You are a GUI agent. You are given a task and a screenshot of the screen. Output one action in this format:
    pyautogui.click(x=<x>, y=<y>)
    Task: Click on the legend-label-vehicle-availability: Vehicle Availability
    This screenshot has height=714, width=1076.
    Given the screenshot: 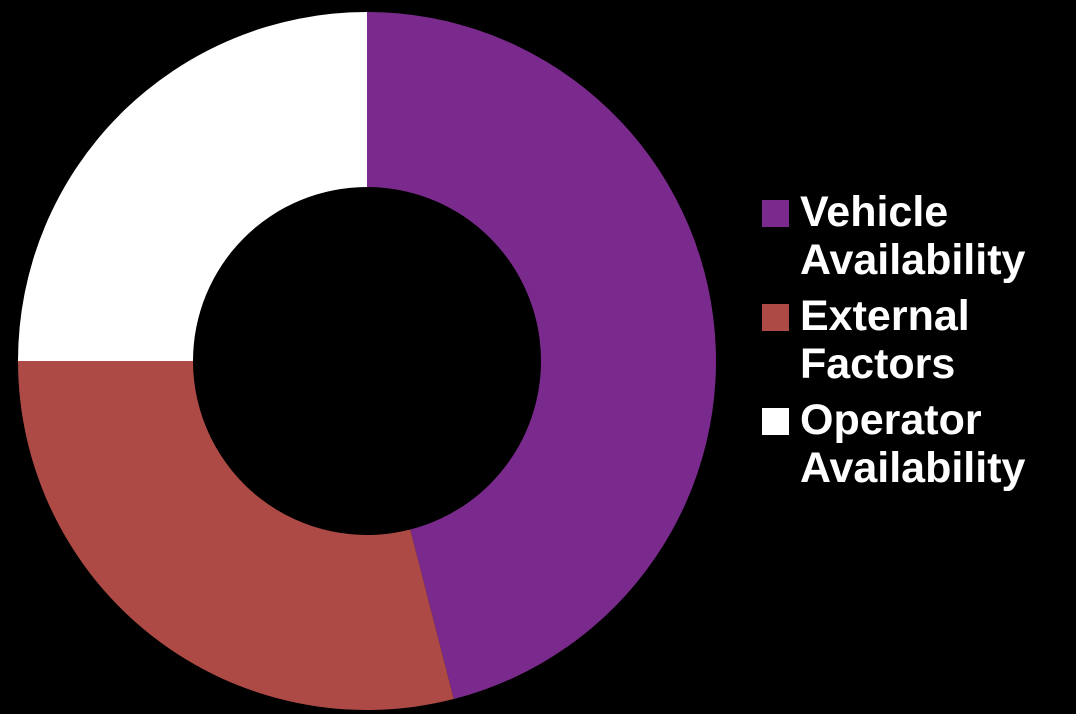 What is the action you would take?
    pyautogui.click(x=913, y=236)
    